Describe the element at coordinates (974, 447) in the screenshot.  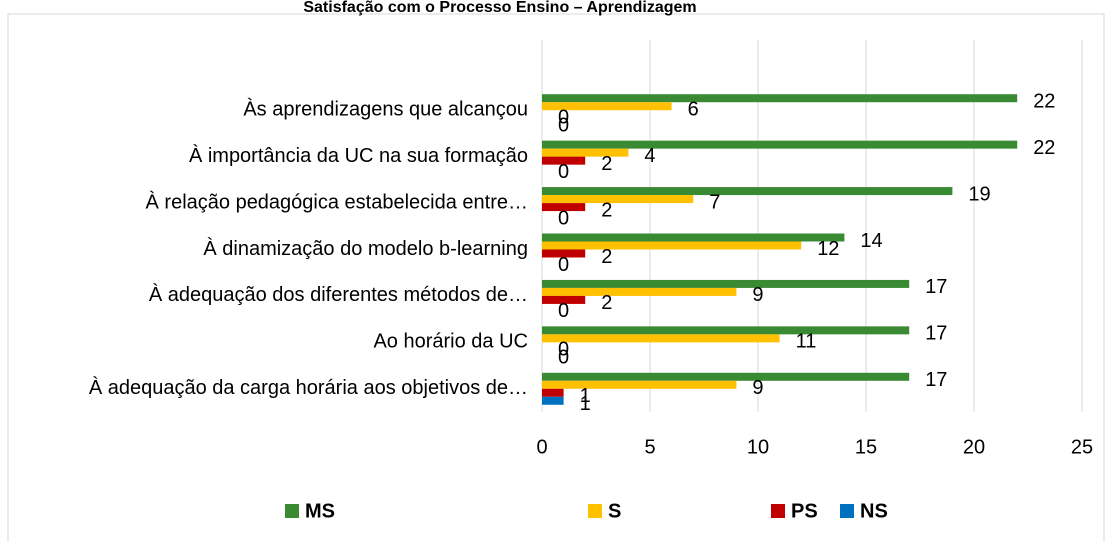
I see `x-tick-label: 20` at that location.